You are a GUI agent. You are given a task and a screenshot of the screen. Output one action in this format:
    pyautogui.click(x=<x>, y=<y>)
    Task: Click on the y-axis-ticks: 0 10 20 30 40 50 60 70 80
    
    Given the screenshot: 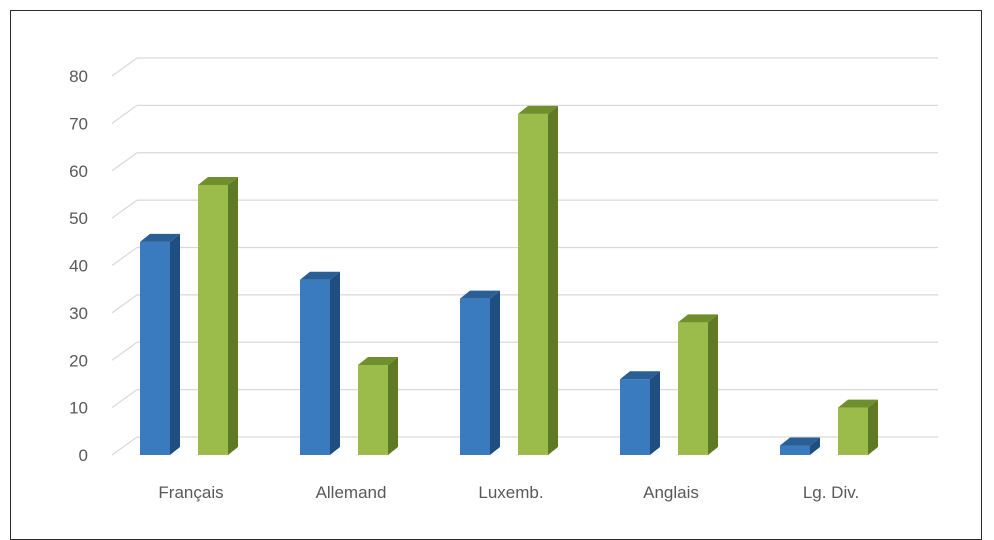 What is the action you would take?
    pyautogui.click(x=78, y=266)
    